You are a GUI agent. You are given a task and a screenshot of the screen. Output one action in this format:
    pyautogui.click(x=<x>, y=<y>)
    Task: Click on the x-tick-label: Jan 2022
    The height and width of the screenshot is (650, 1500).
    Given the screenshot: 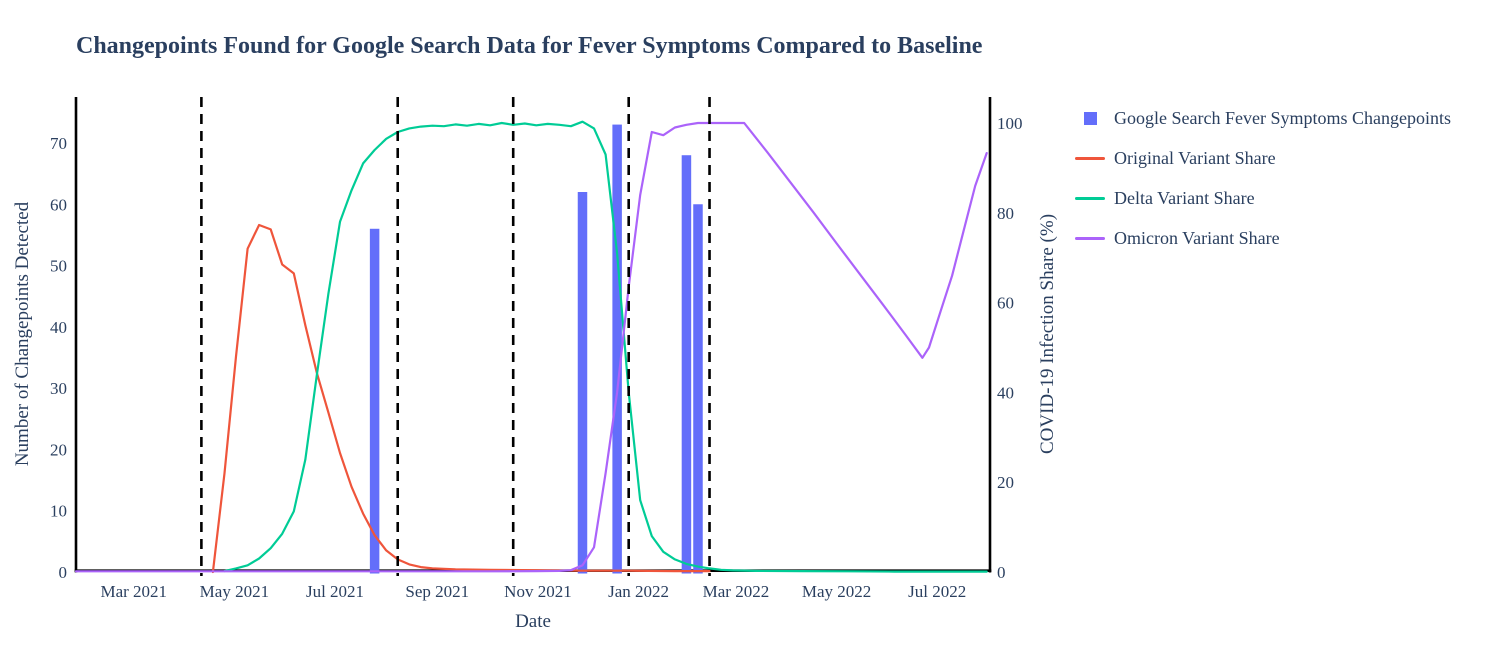 What is the action you would take?
    pyautogui.click(x=638, y=591)
    